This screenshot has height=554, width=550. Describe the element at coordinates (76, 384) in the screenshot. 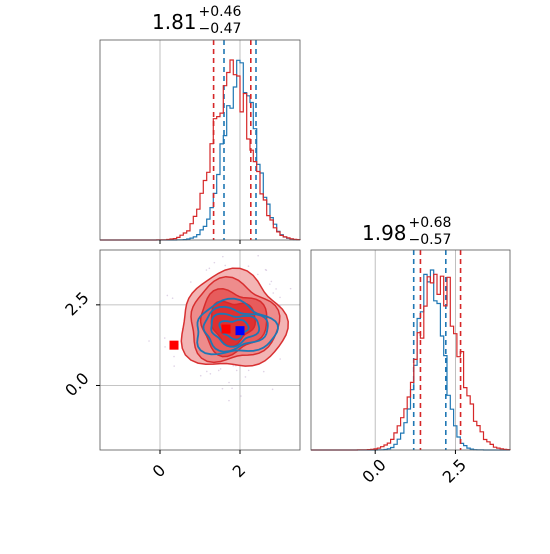

I see `contour-panel-y-tick-label: 0.0` at that location.